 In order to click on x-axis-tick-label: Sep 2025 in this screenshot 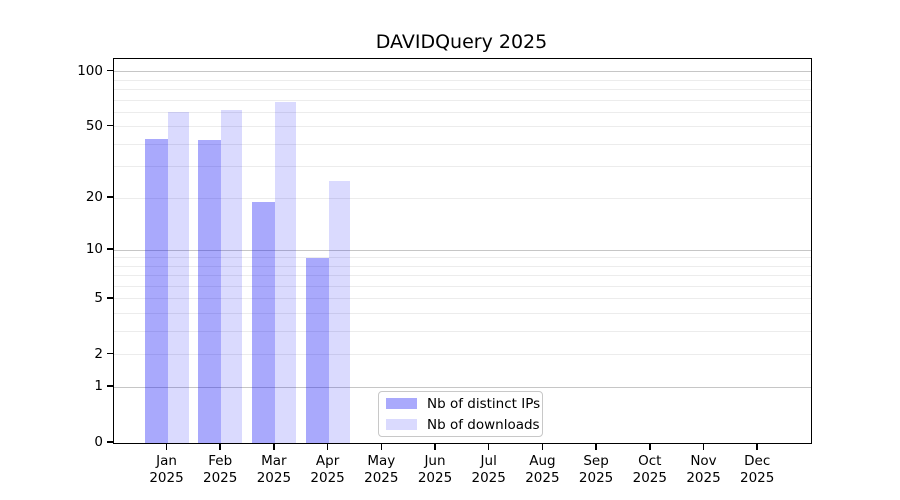, I will do `click(596, 470)`.